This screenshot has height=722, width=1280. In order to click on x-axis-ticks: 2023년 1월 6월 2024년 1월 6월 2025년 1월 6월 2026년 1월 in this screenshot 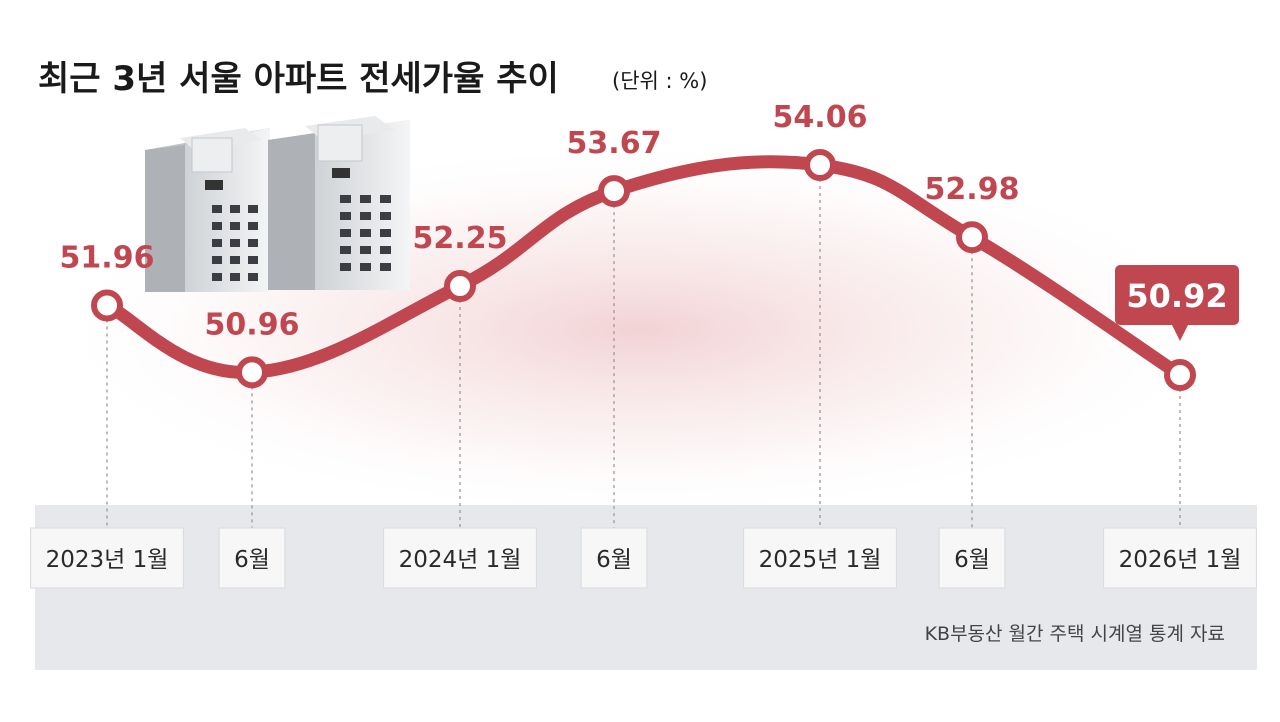, I will do `click(643, 558)`.